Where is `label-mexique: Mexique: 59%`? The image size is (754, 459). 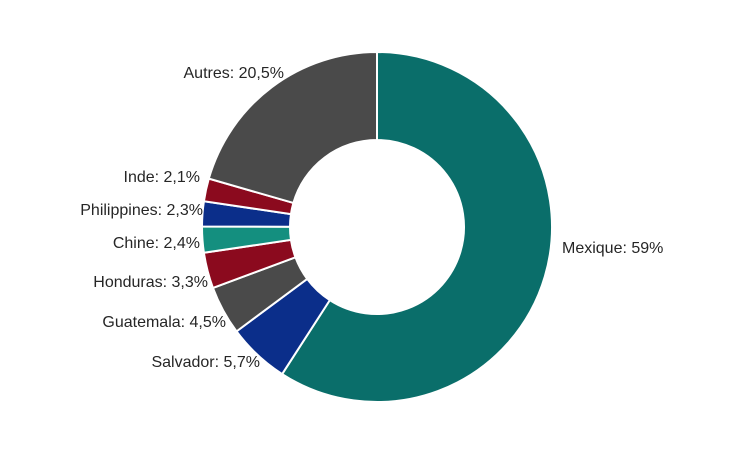 label-mexique: Mexique: 59% is located at coordinates (612, 248).